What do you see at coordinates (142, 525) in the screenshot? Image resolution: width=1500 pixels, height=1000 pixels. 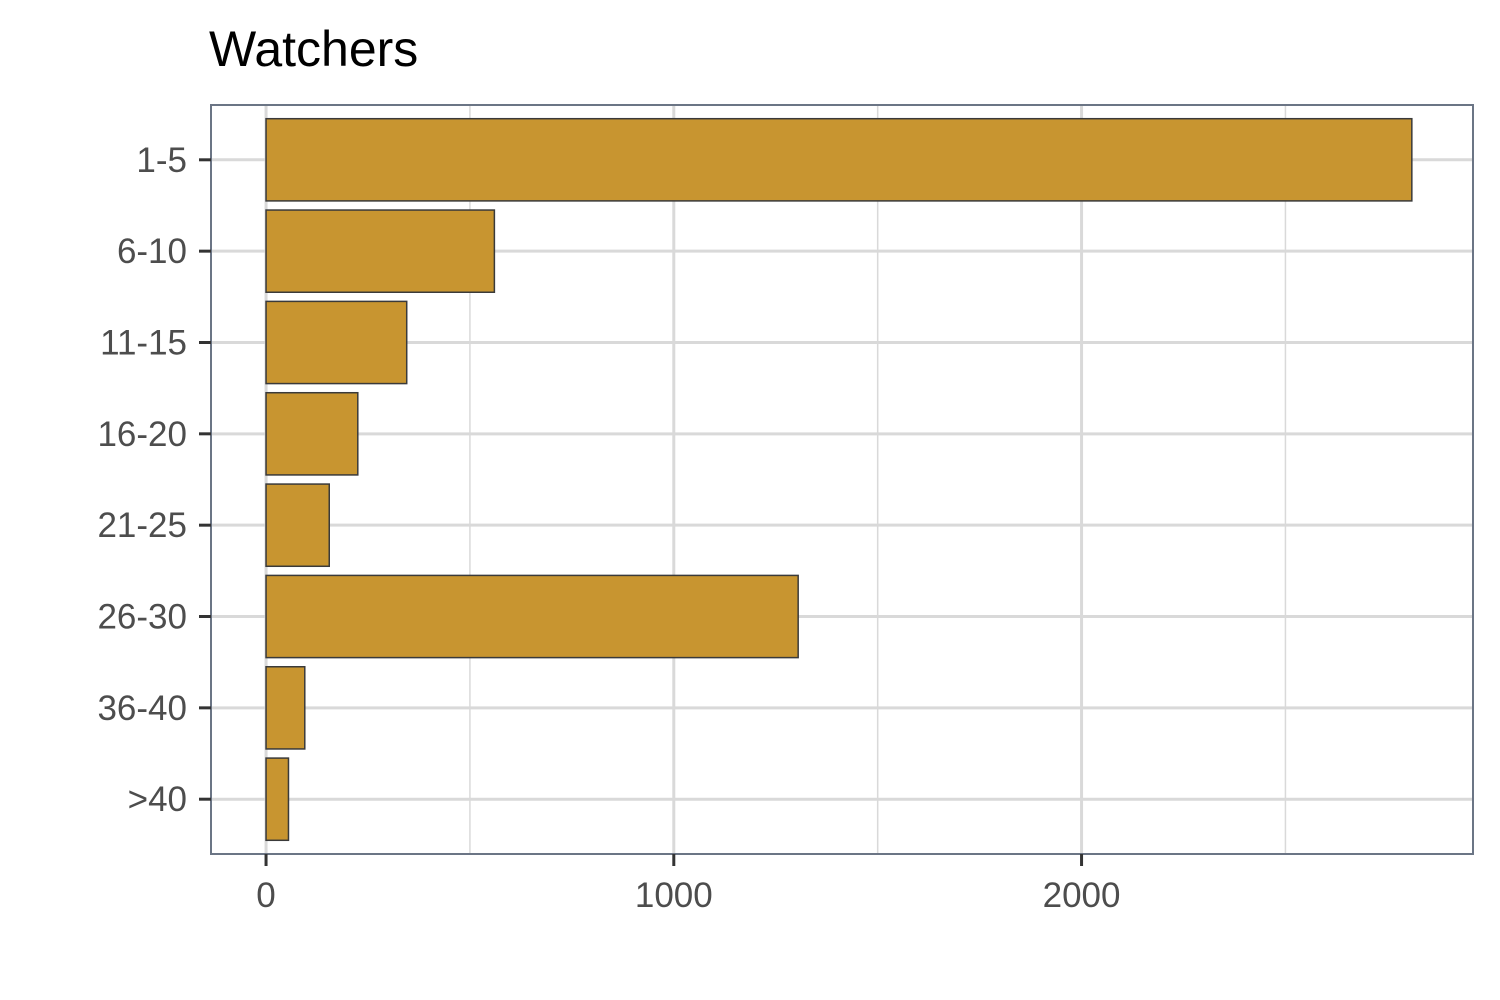 I see `y-tick-label: 21-25` at bounding box center [142, 525].